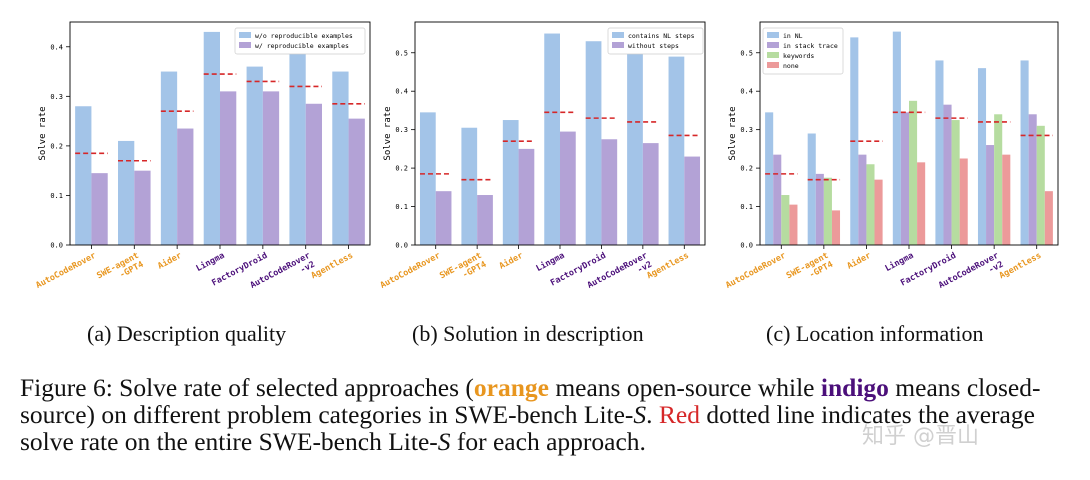 The height and width of the screenshot is (480, 1090). I want to click on caption-orange-word: orange, so click(511, 387).